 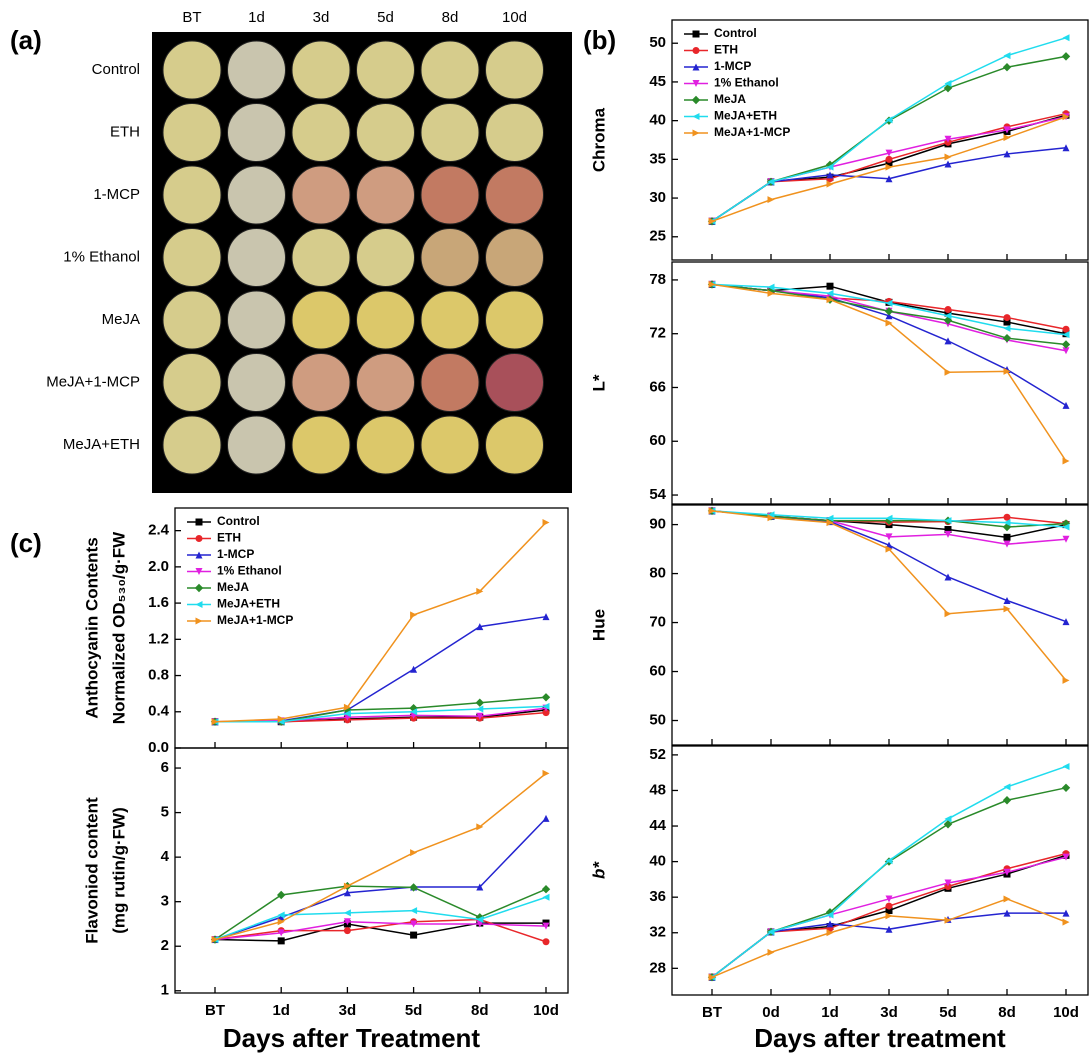 What do you see at coordinates (159, 711) in the screenshot?
I see `y-tick-label: 0.4` at bounding box center [159, 711].